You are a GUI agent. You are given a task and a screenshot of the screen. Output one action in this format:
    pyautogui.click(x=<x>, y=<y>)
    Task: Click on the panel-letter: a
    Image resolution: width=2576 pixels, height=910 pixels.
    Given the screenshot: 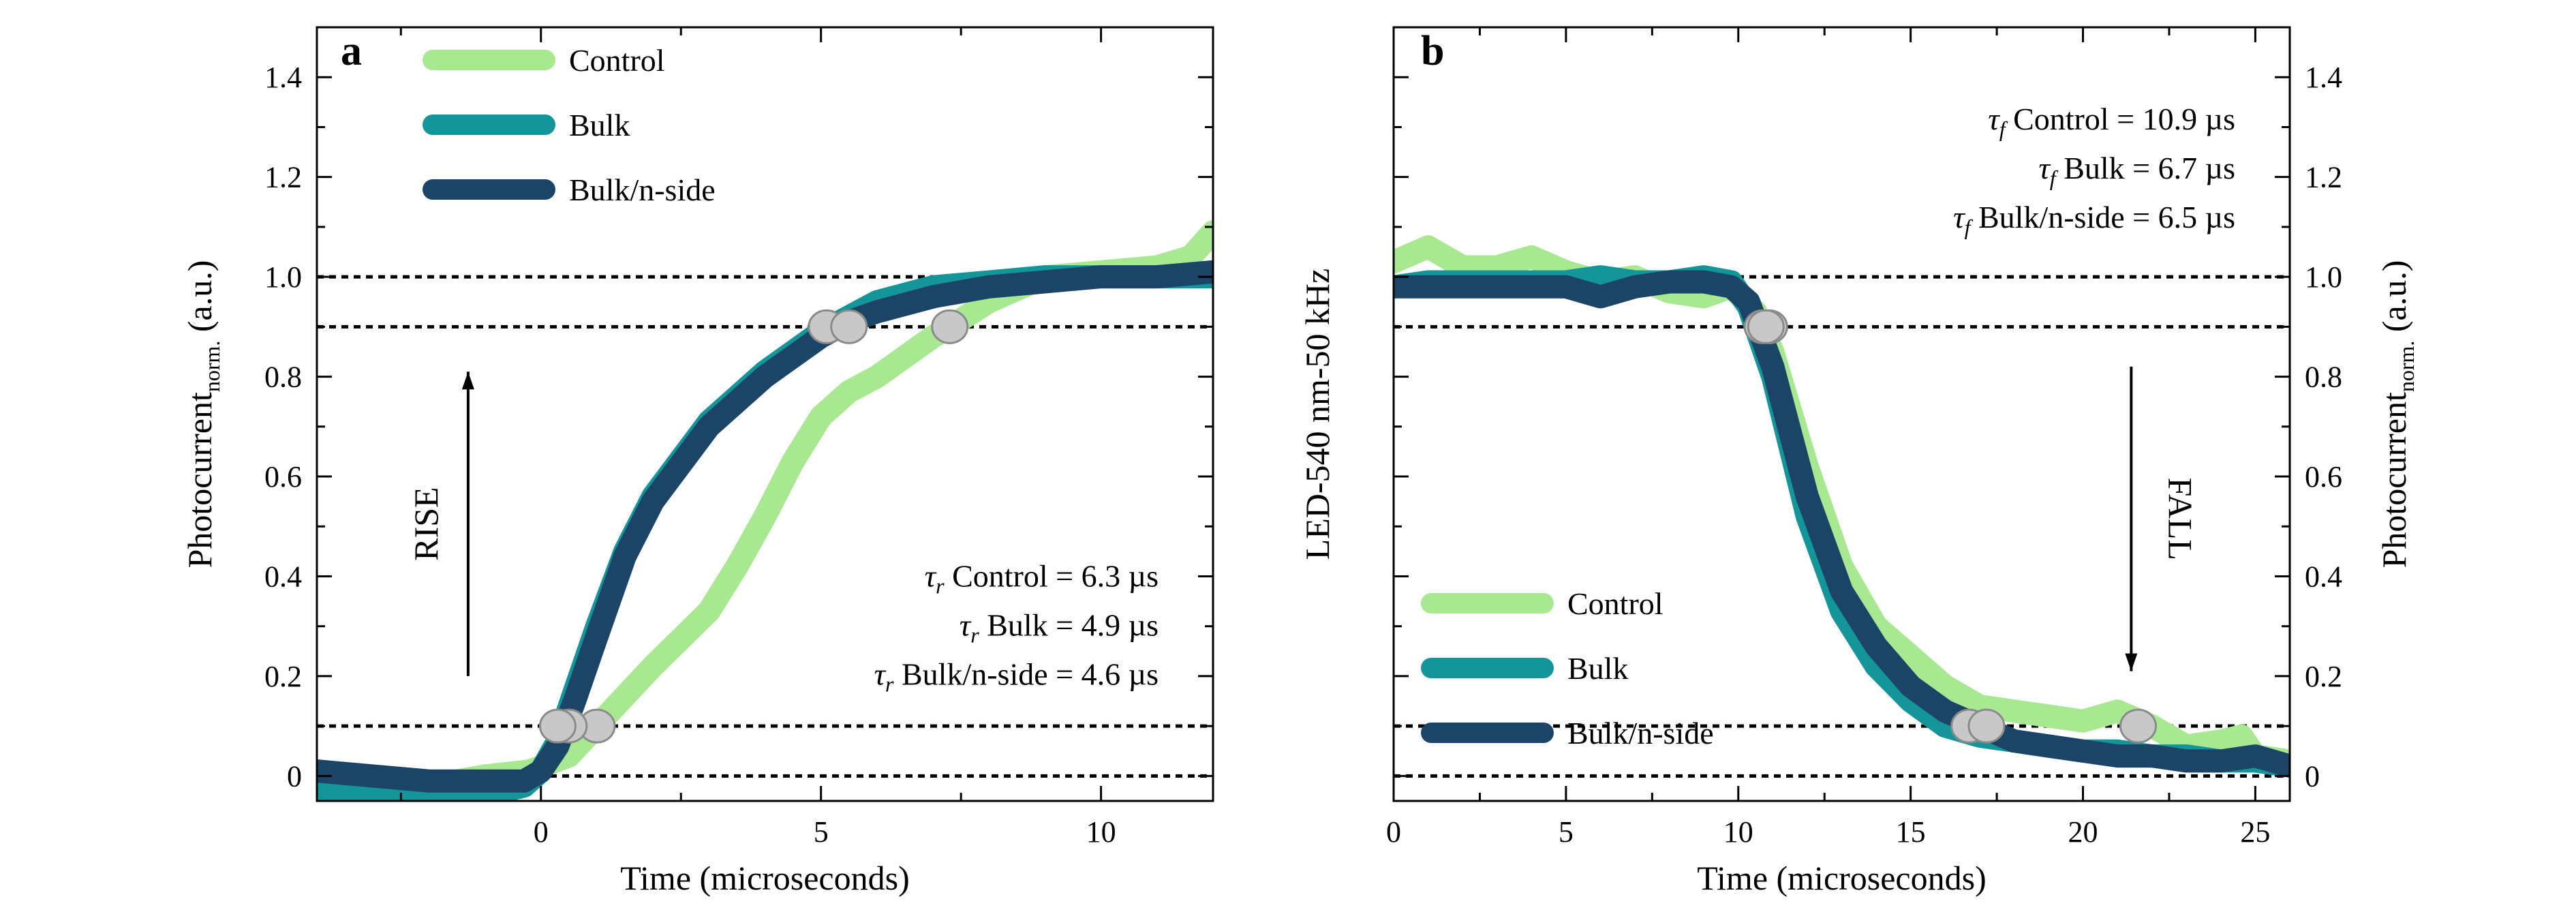 What is the action you would take?
    pyautogui.click(x=351, y=51)
    